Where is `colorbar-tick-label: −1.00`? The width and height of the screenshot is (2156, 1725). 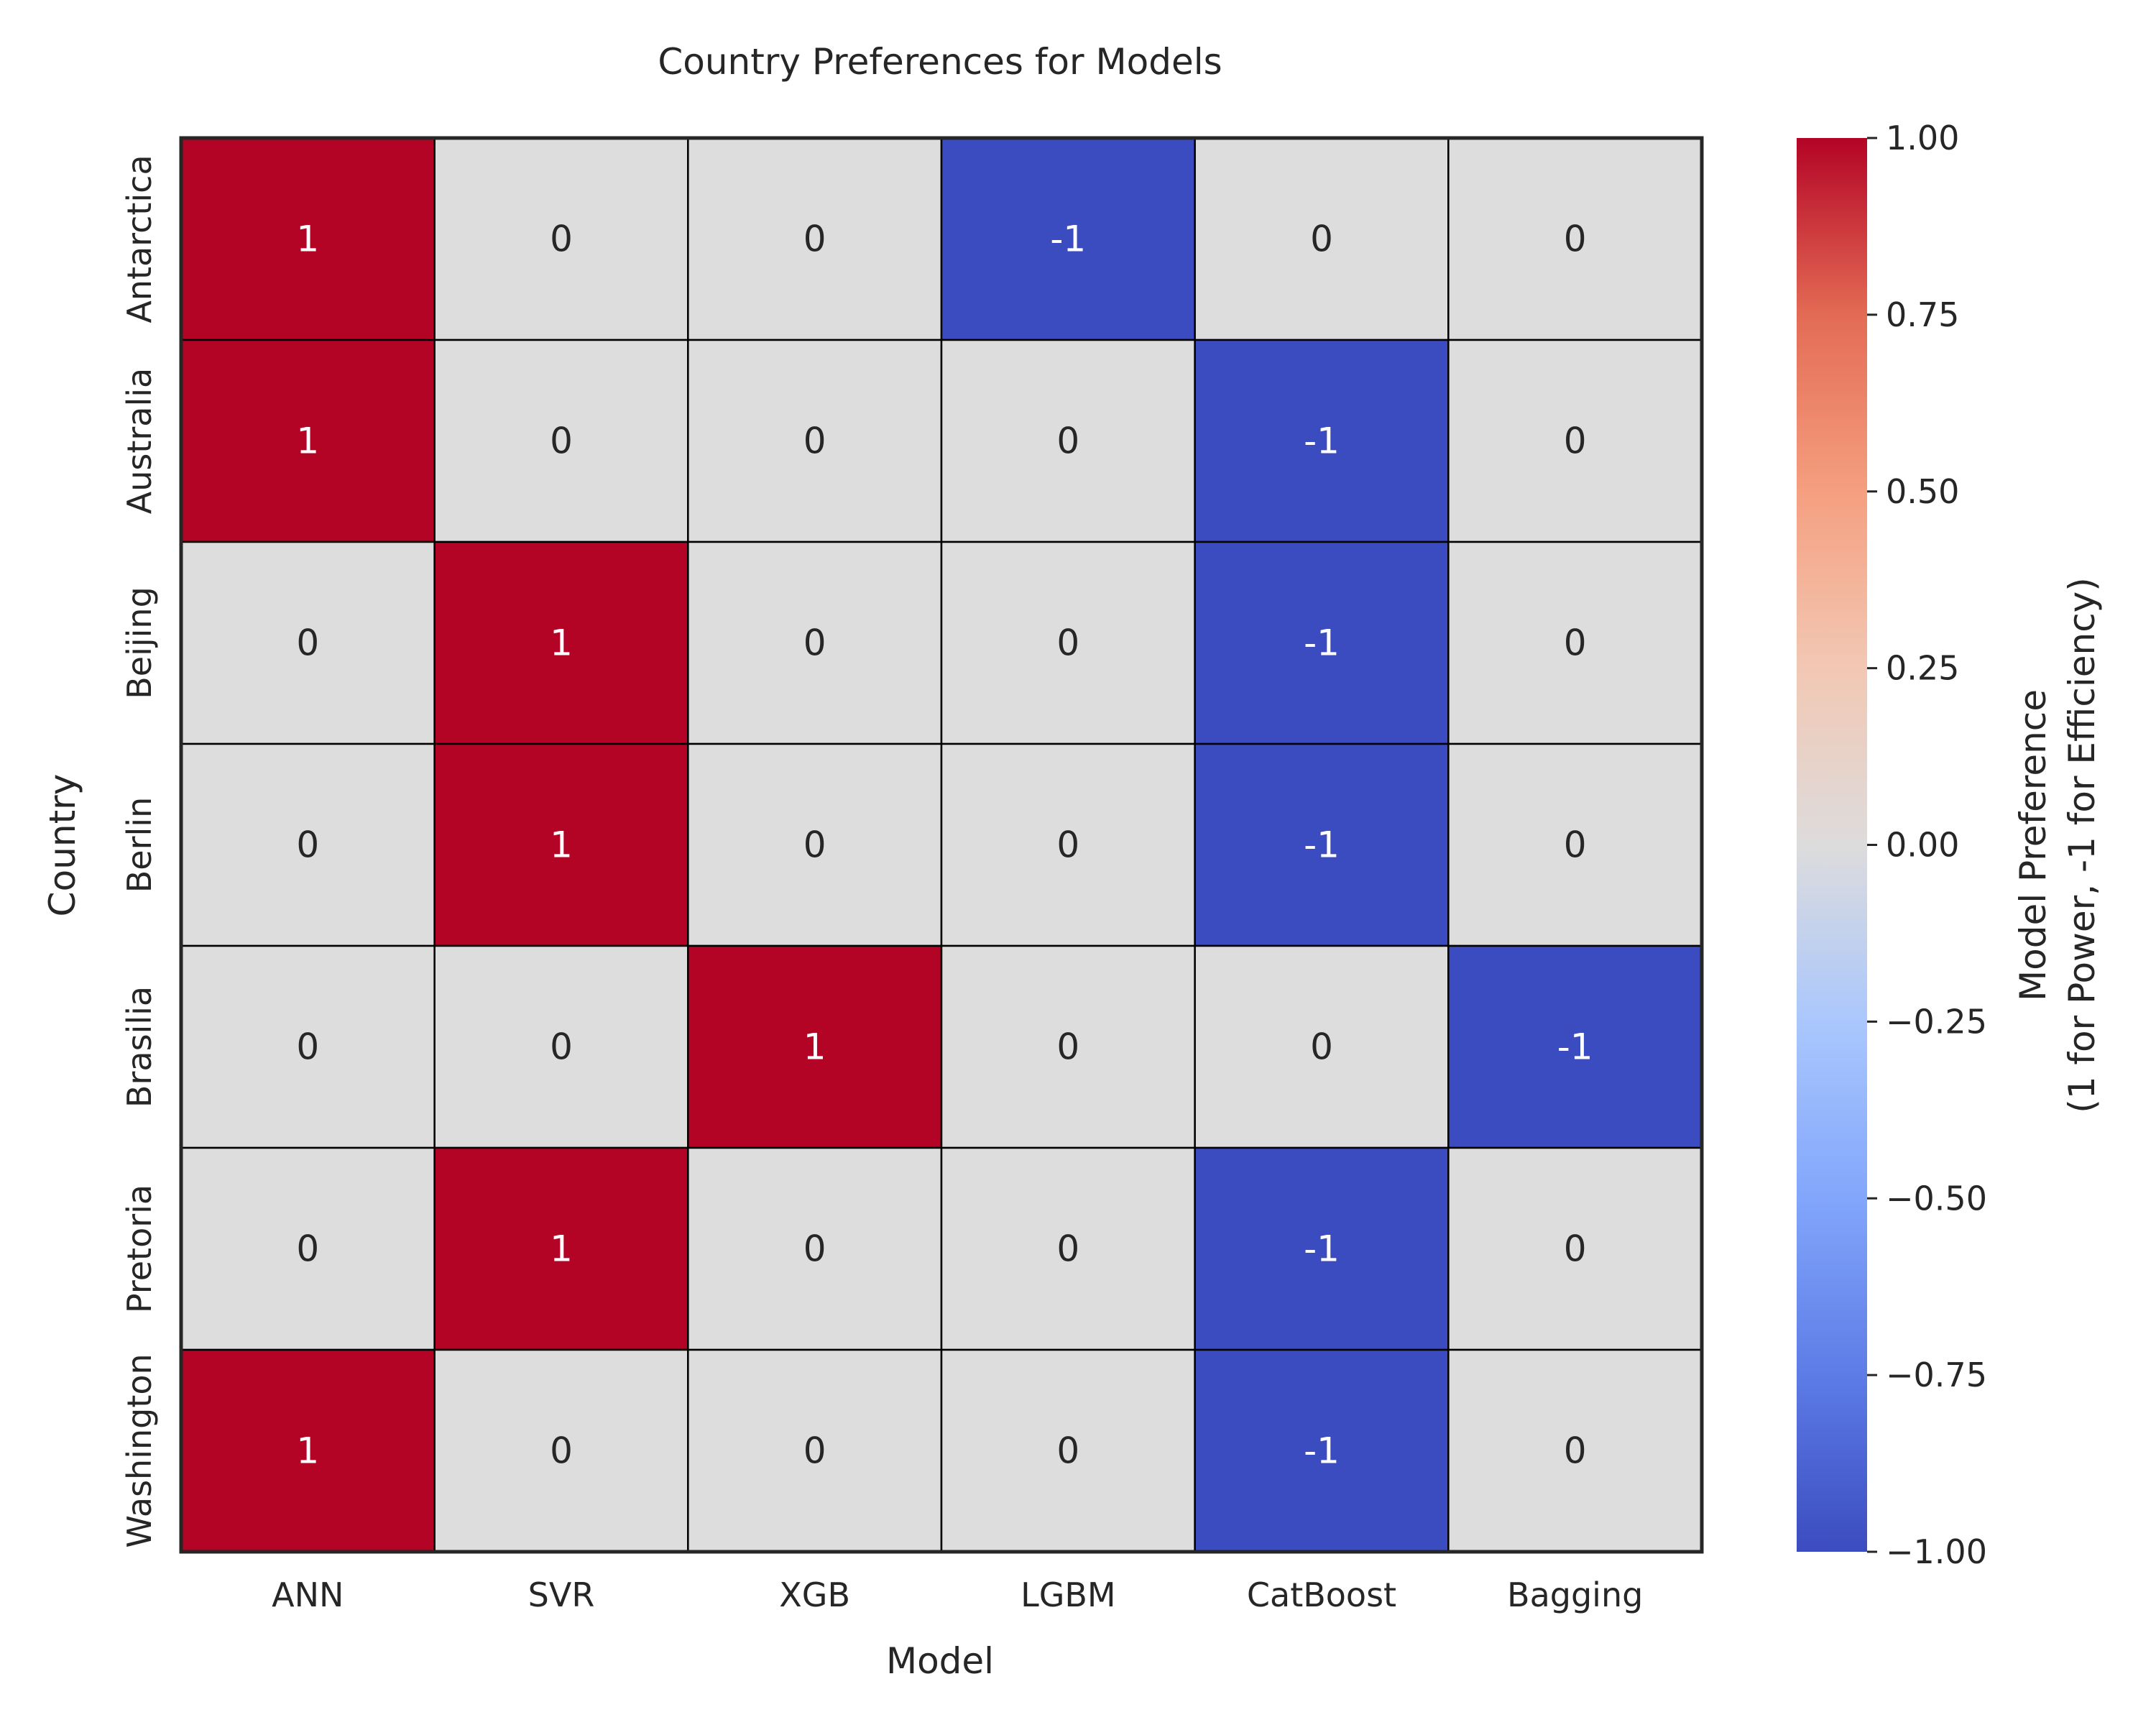 colorbar-tick-label: −1.00 is located at coordinates (1937, 1551).